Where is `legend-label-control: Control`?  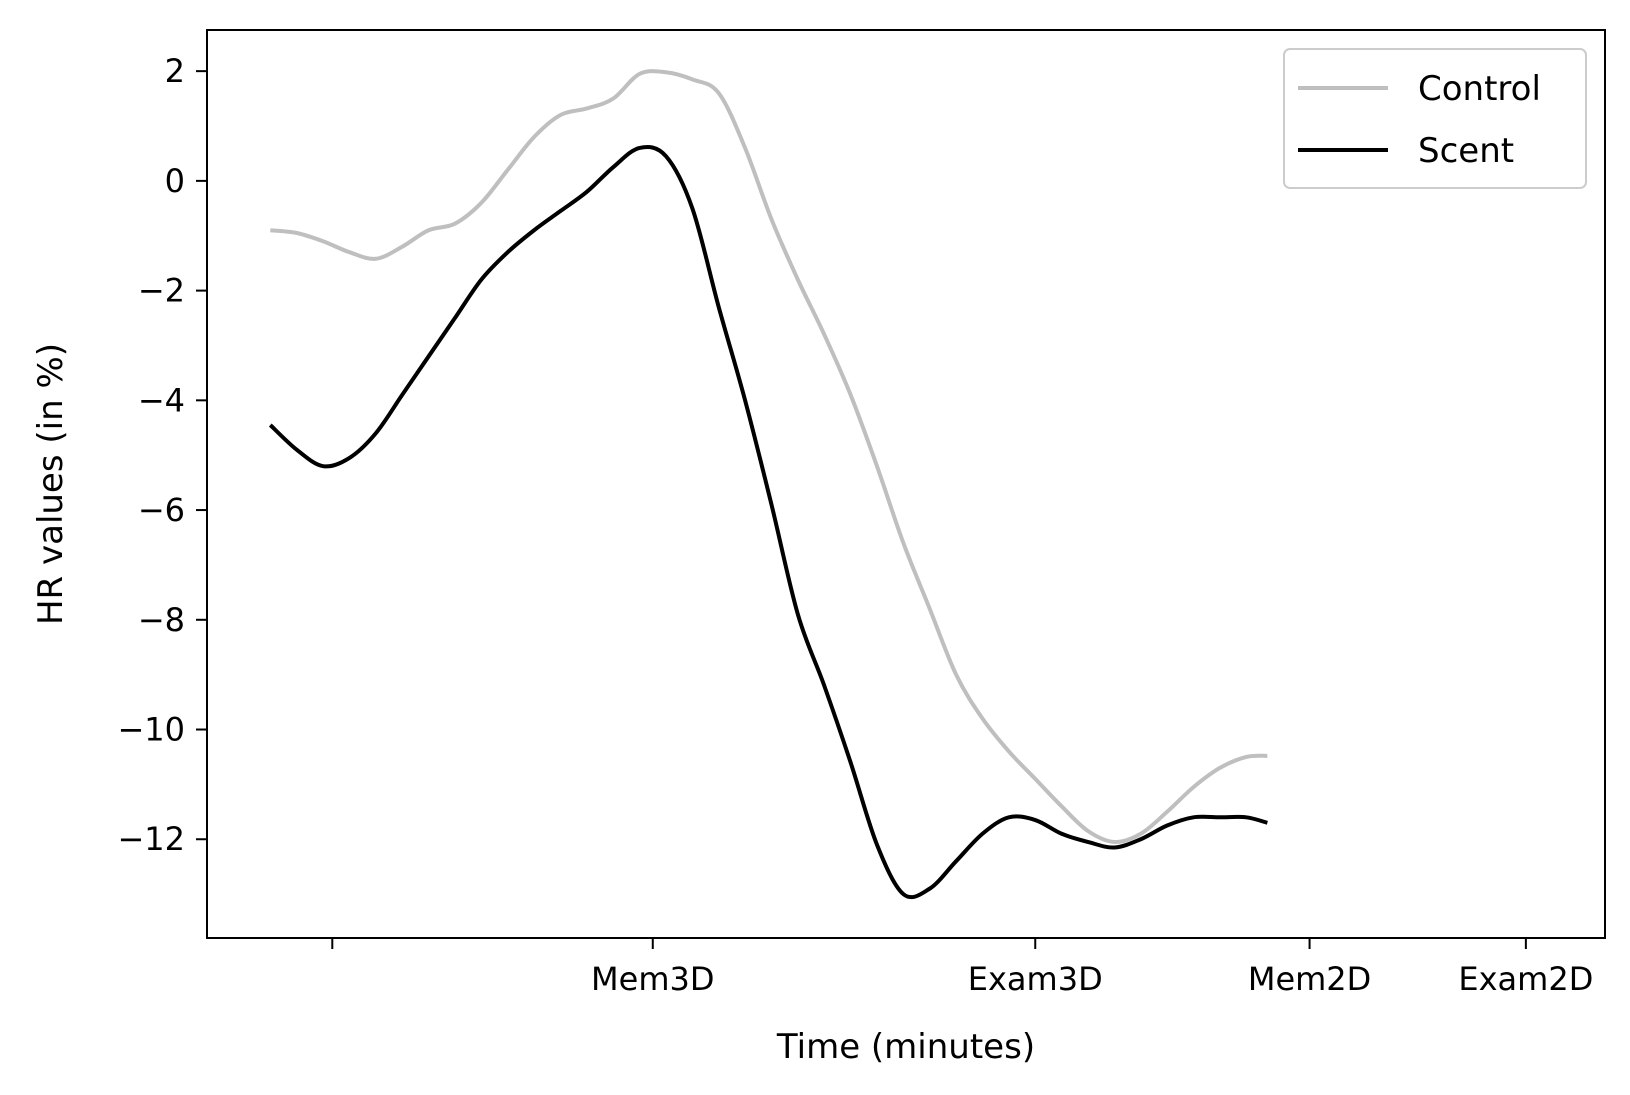
legend-label-control: Control is located at coordinates (1479, 89).